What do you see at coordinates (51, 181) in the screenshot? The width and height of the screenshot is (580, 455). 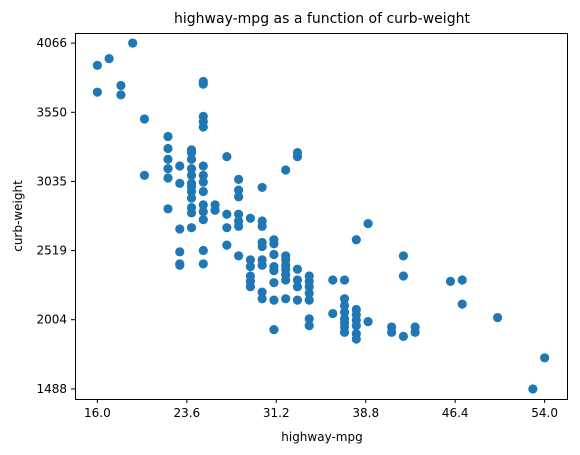 I see `y-tick-label: 3035` at bounding box center [51, 181].